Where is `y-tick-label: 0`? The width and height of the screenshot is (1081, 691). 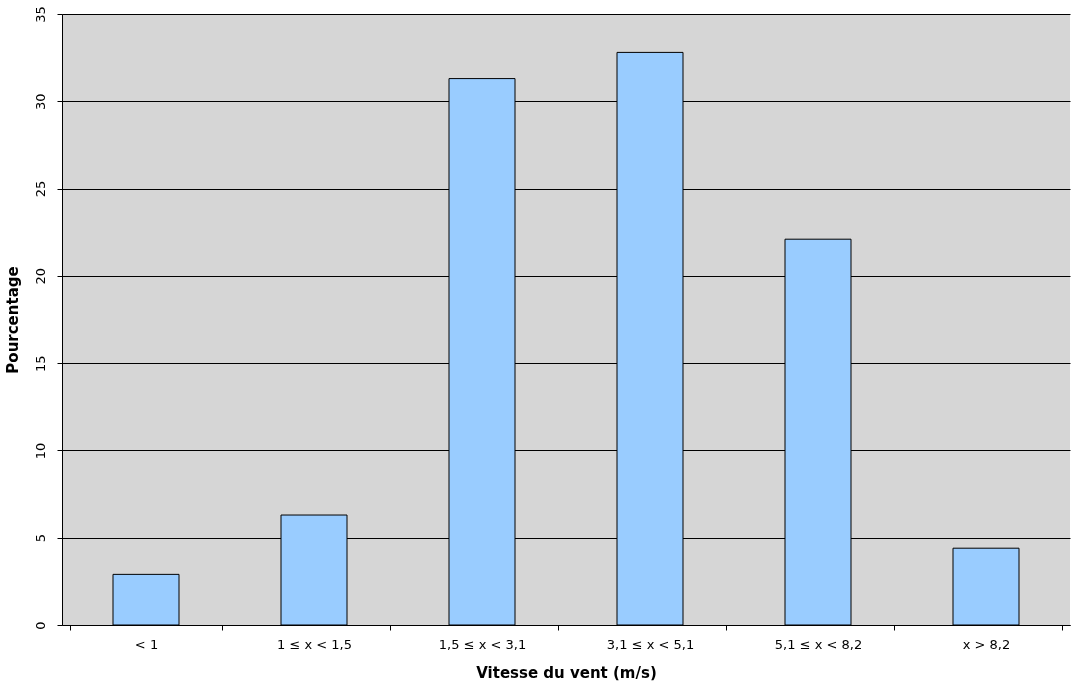
y-tick-label: 0 is located at coordinates (40, 625).